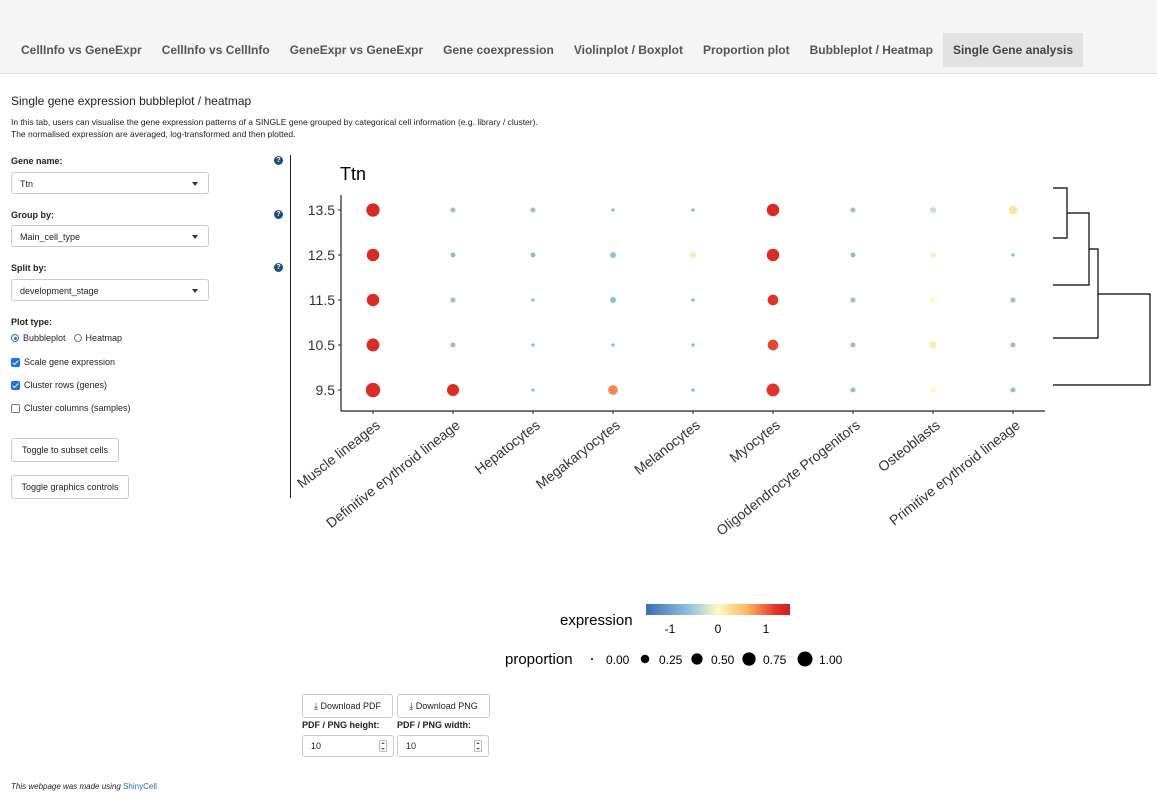 This screenshot has width=1157, height=802. What do you see at coordinates (618, 660) in the screenshot?
I see `proportion-legend-label: 0.00` at bounding box center [618, 660].